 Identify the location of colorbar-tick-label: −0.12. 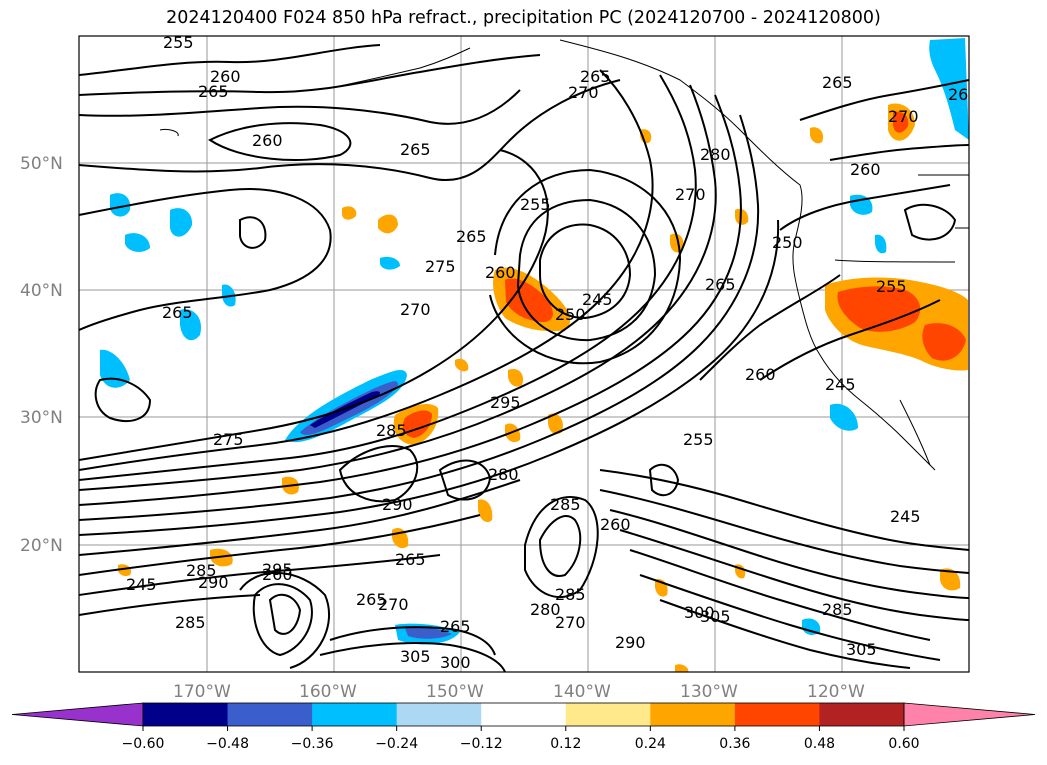
(481, 744).